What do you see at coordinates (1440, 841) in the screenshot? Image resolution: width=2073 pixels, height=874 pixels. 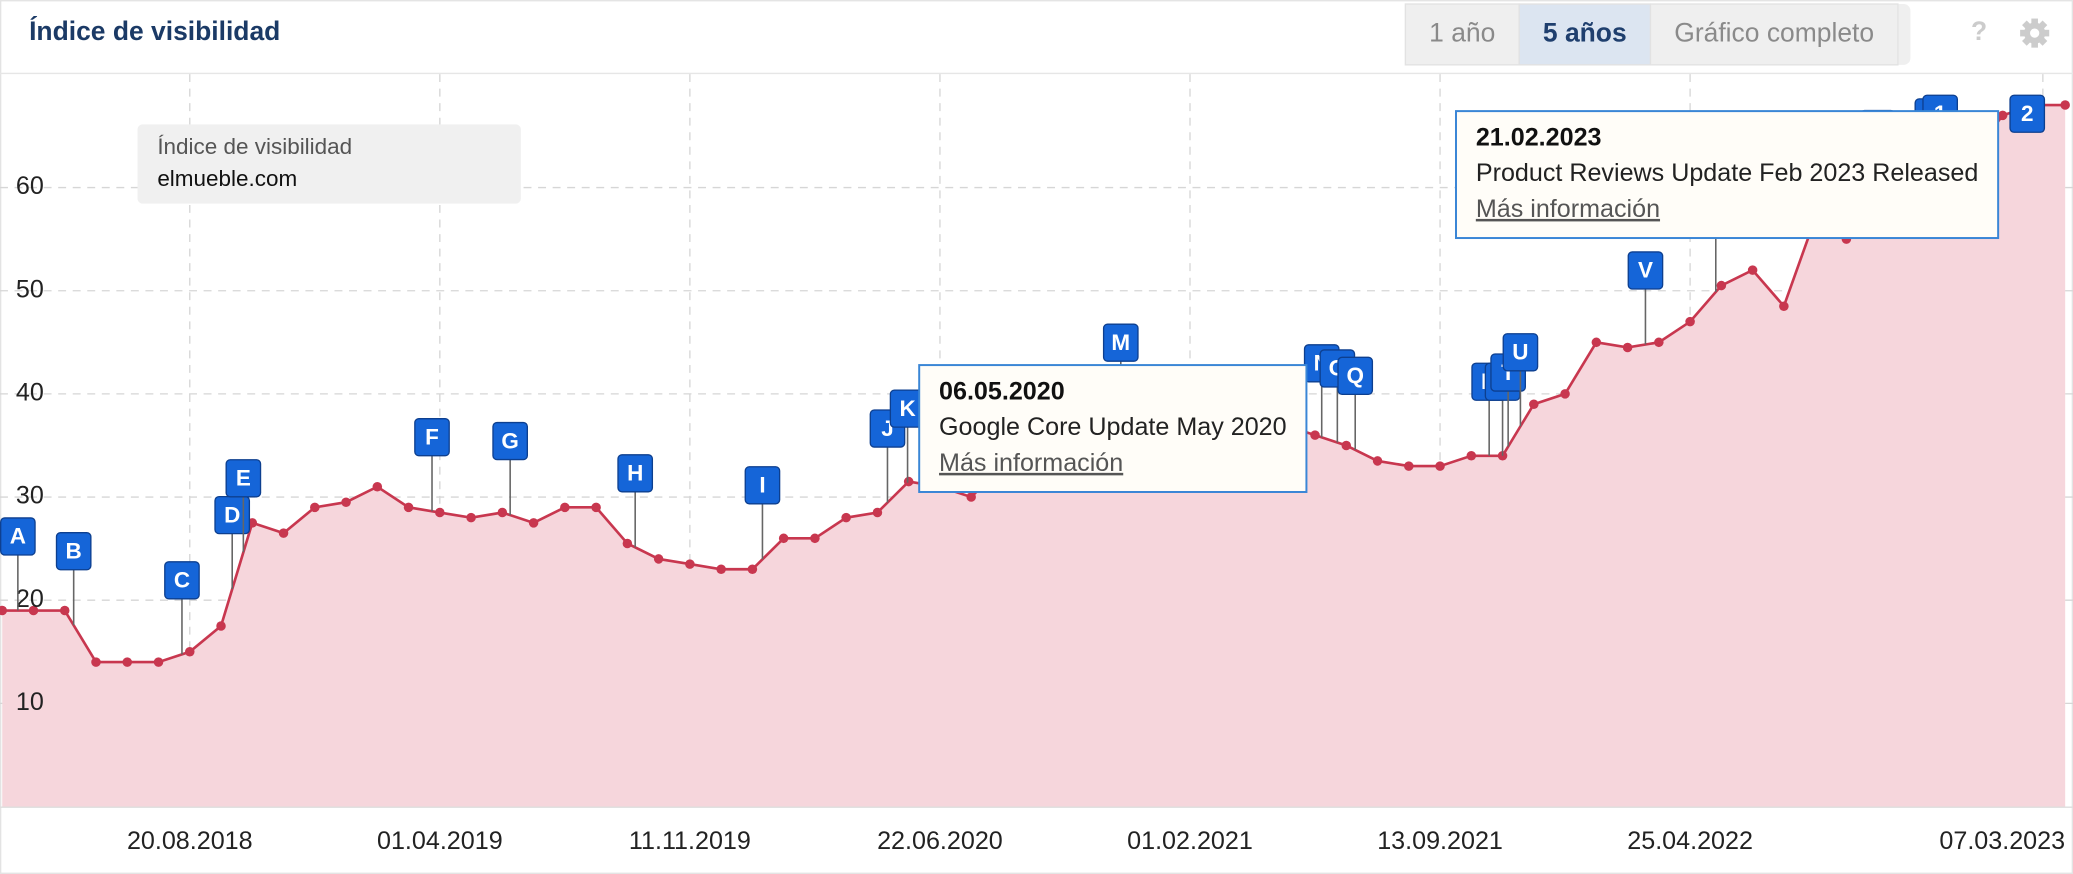 I see `x-tick-label: 13.09.2021` at bounding box center [1440, 841].